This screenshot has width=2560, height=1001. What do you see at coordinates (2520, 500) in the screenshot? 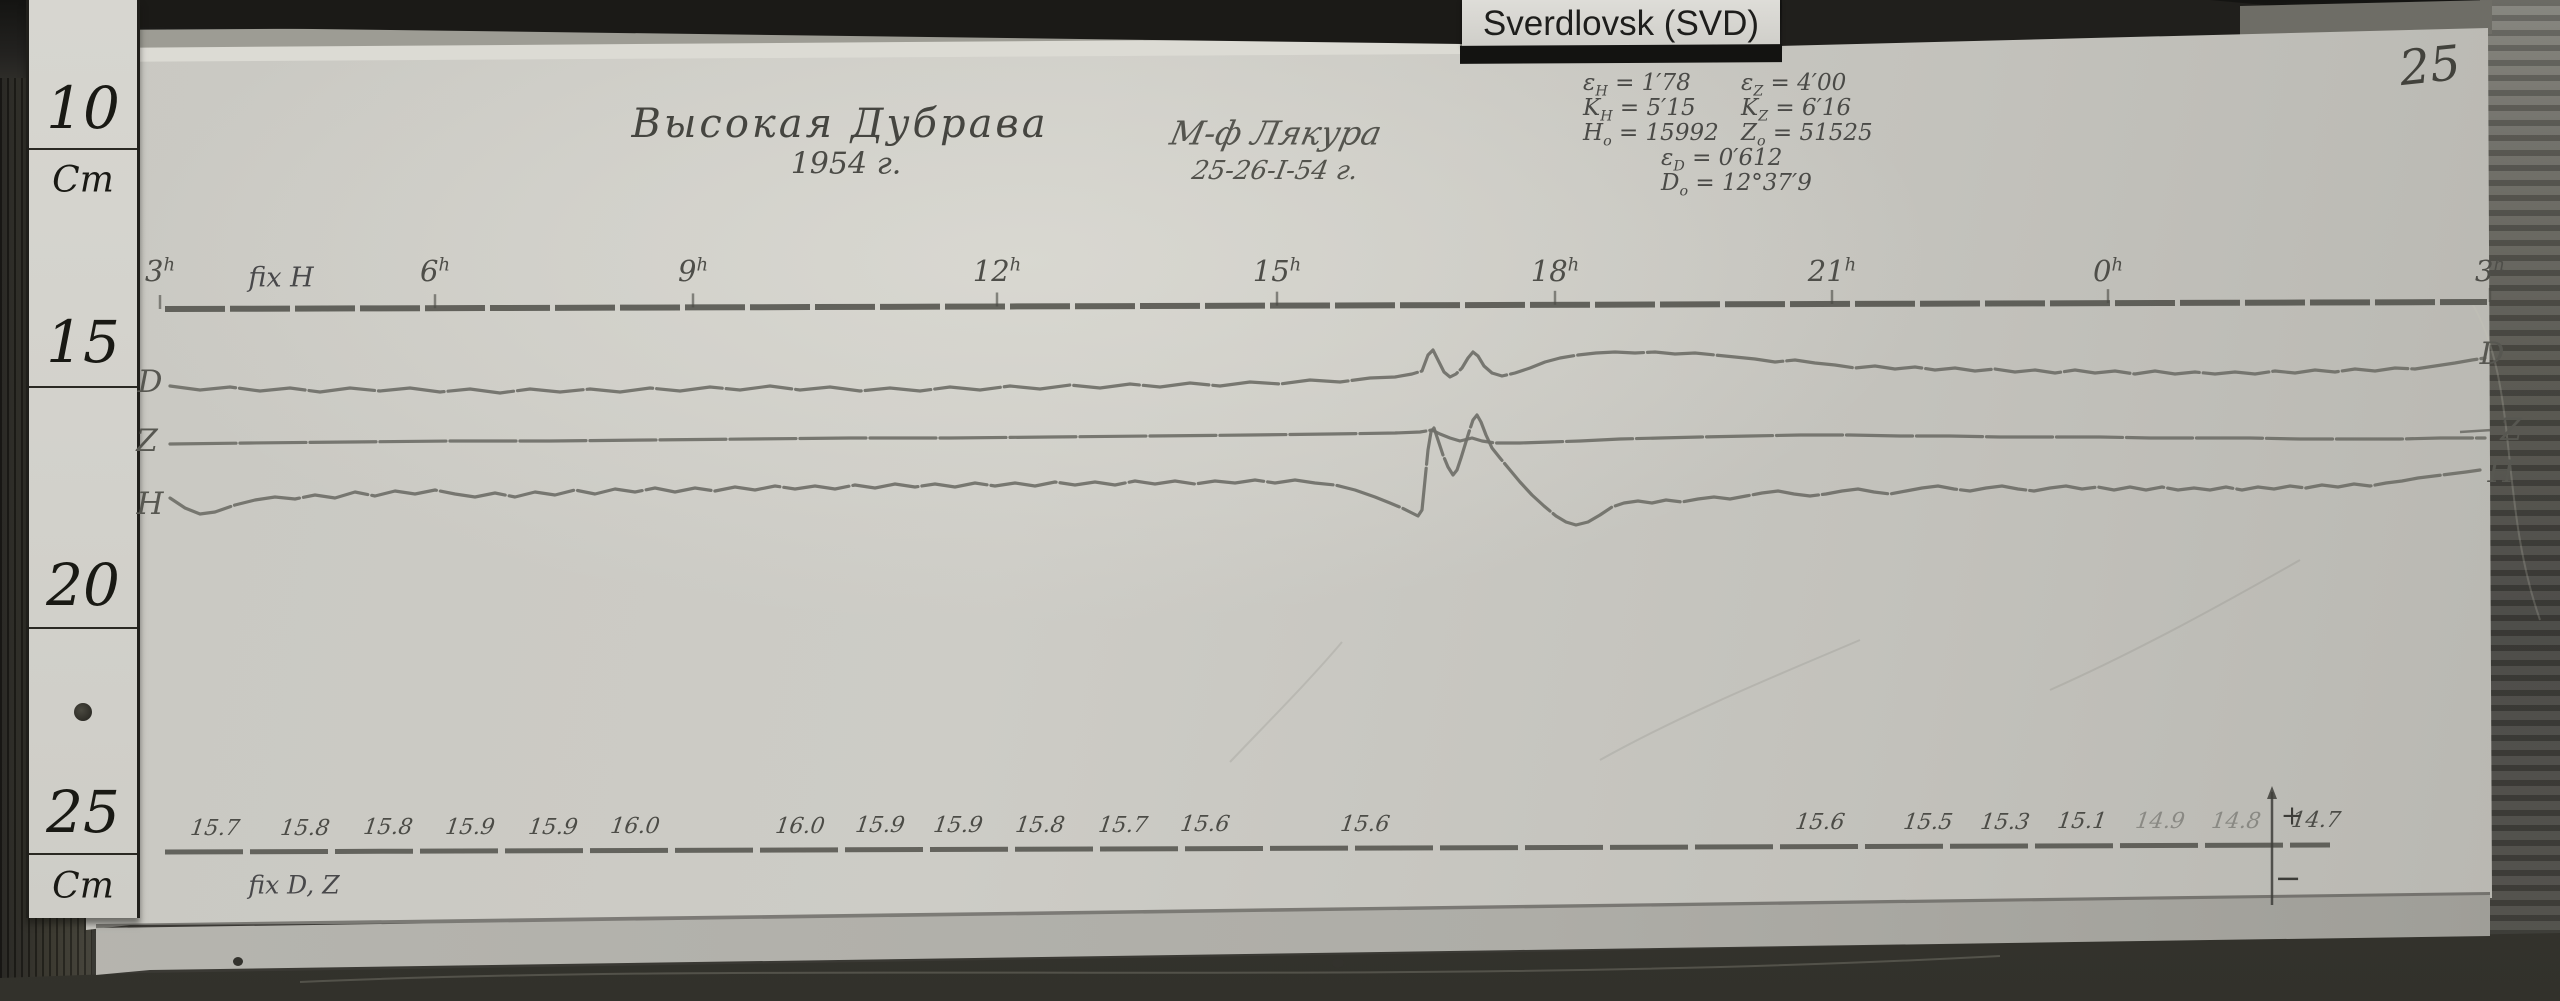
I see `wood-table-right` at bounding box center [2520, 500].